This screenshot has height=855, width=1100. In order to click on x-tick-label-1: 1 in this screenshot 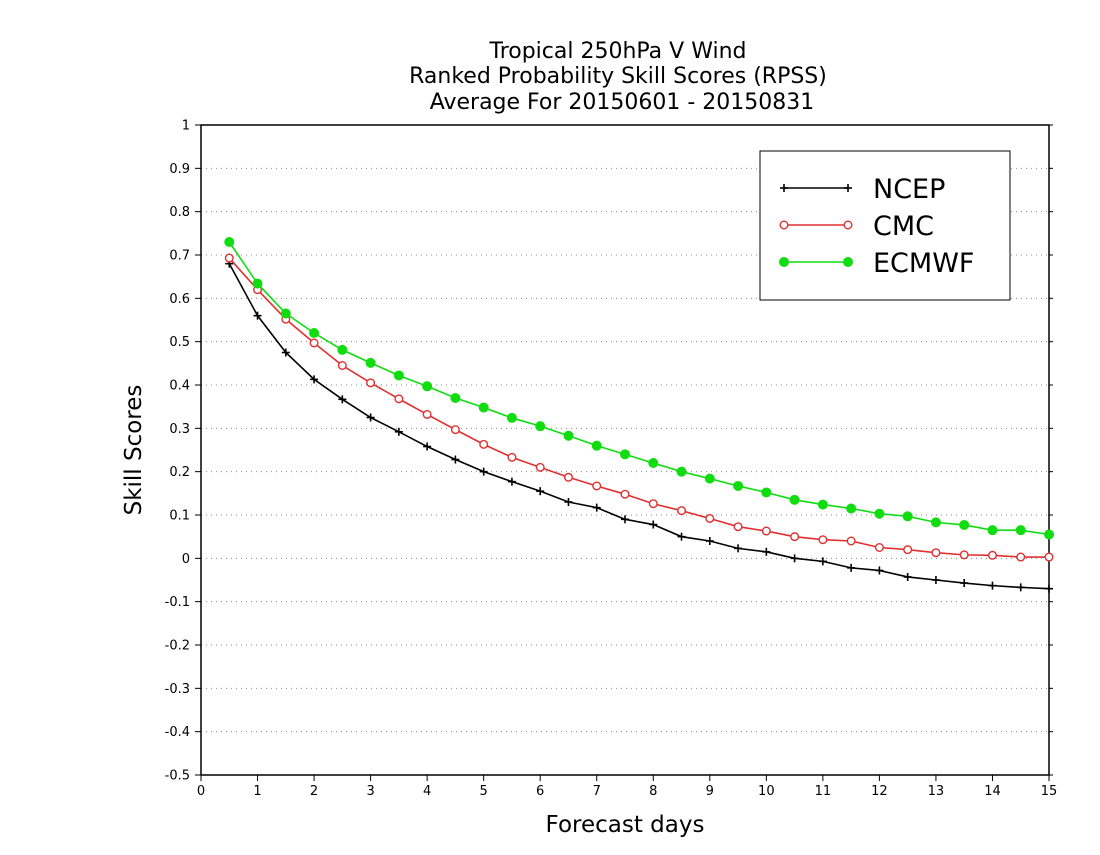, I will do `click(257, 791)`.